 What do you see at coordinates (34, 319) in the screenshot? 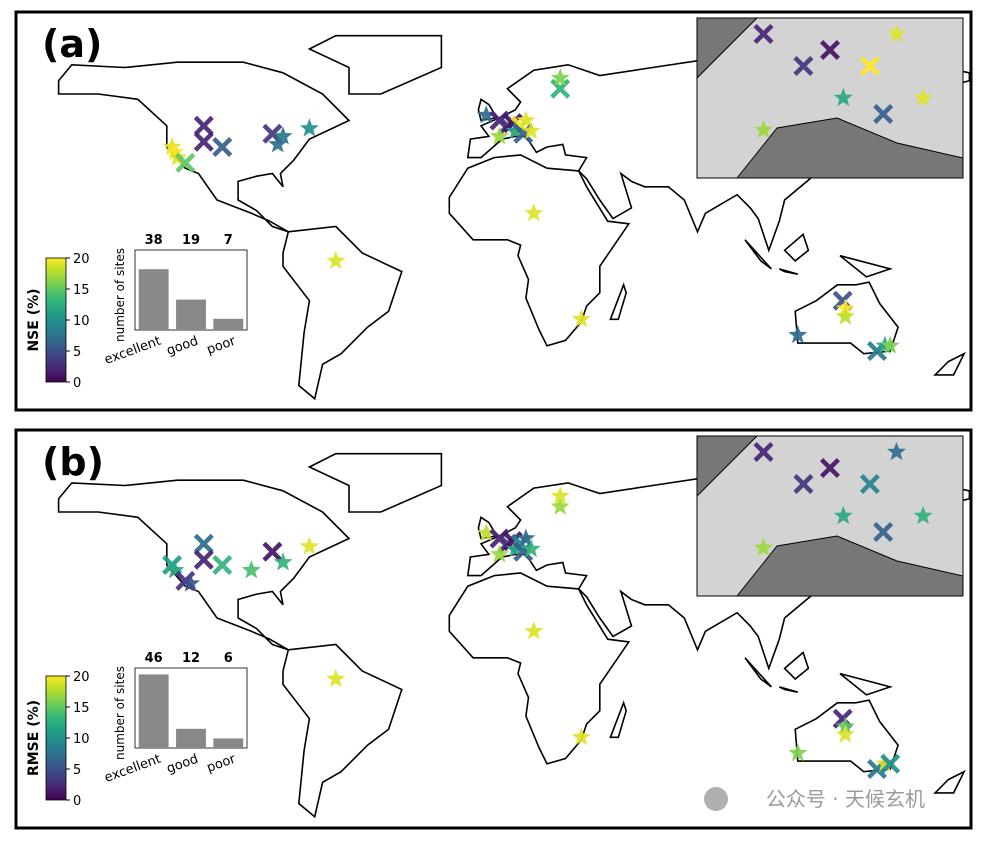
I see `colorbar-label: NSE (%)` at bounding box center [34, 319].